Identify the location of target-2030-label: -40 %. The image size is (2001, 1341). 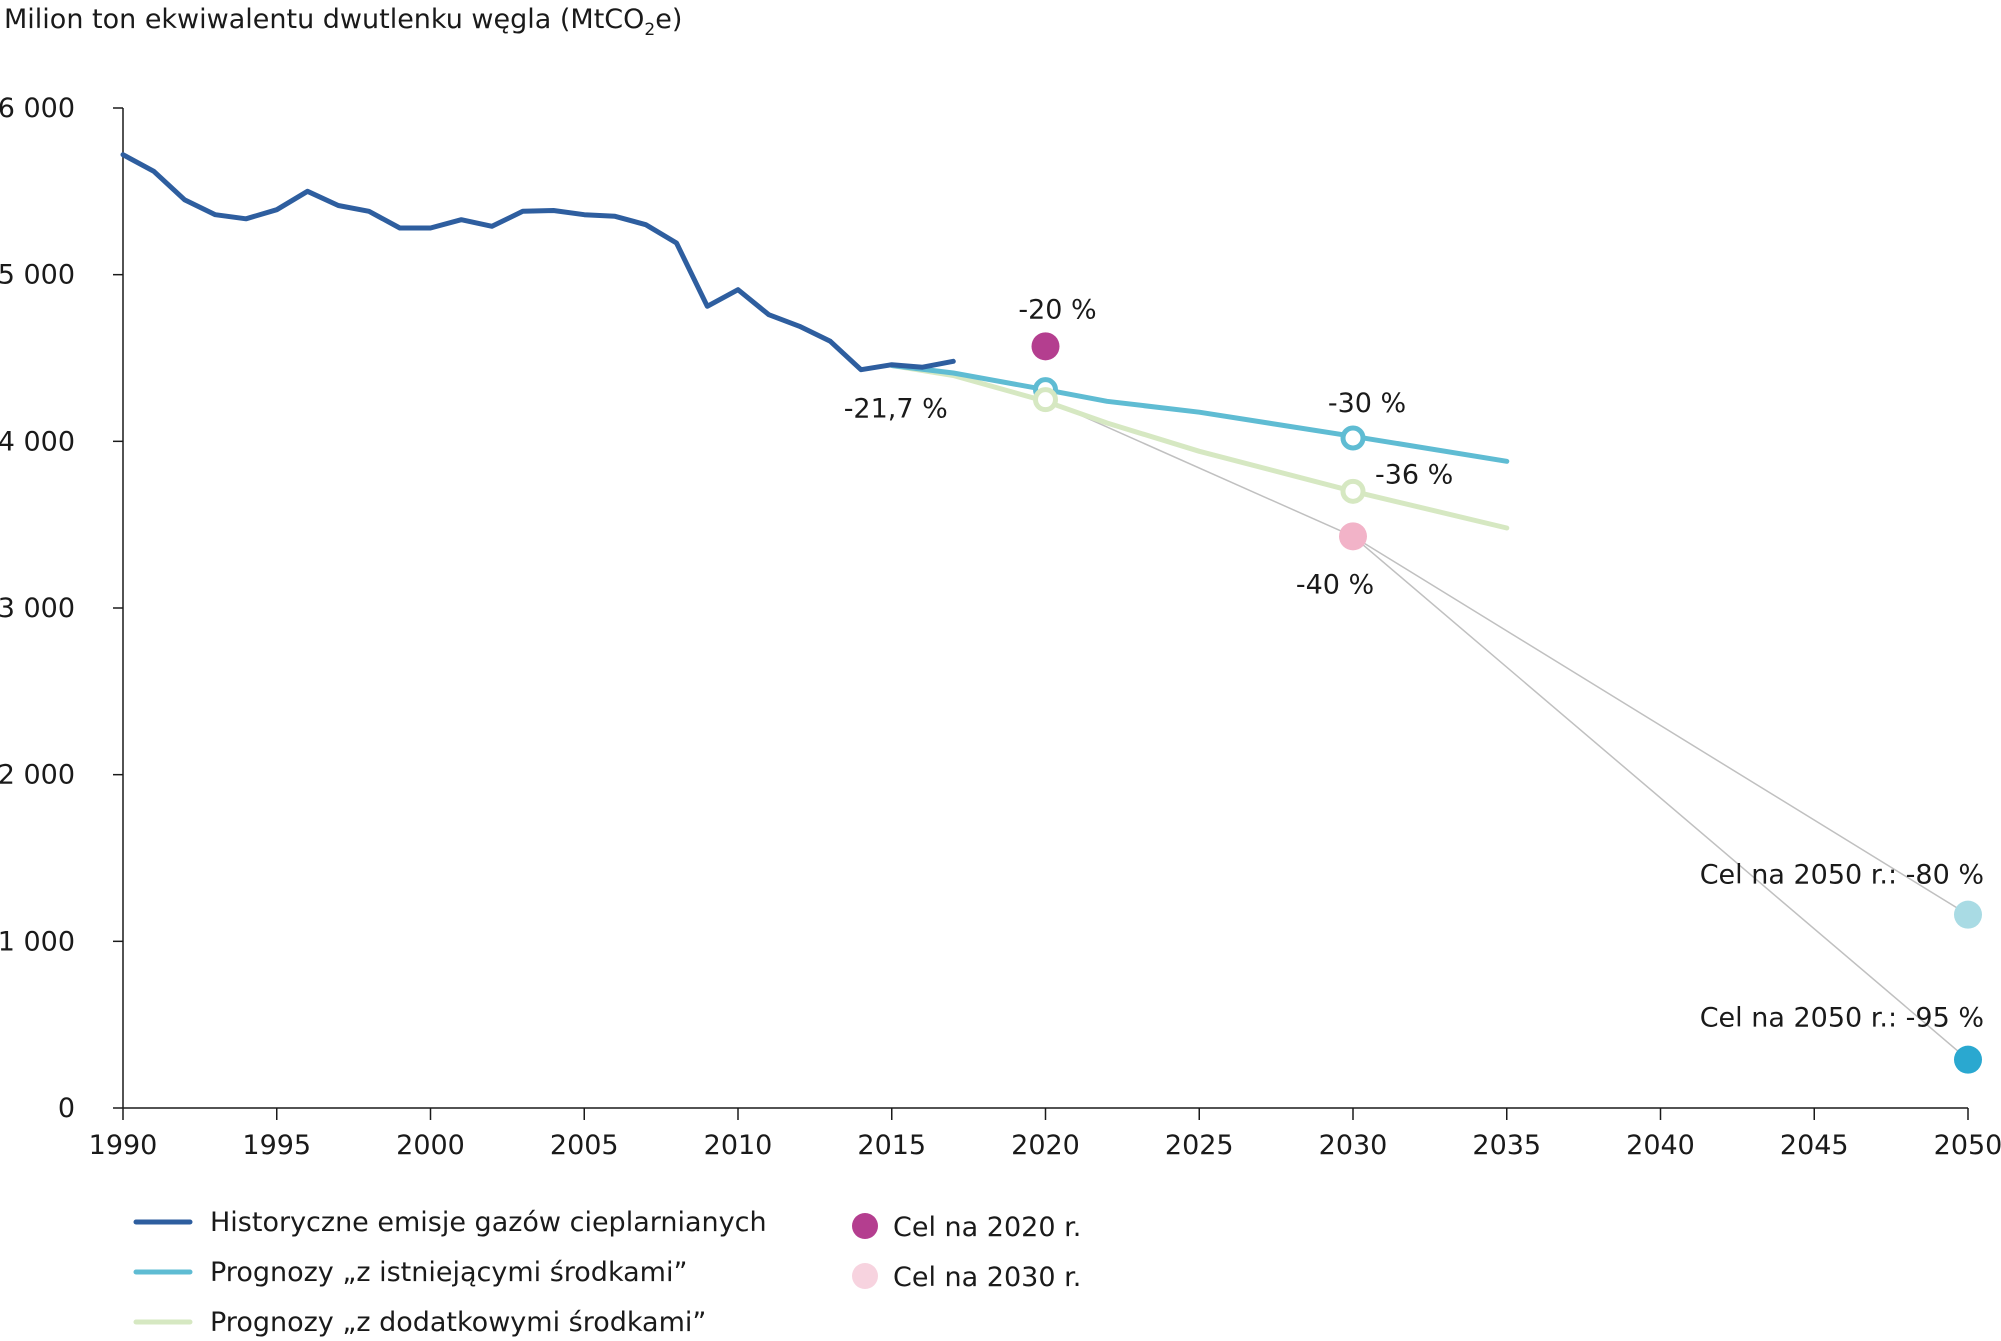
(1335, 584).